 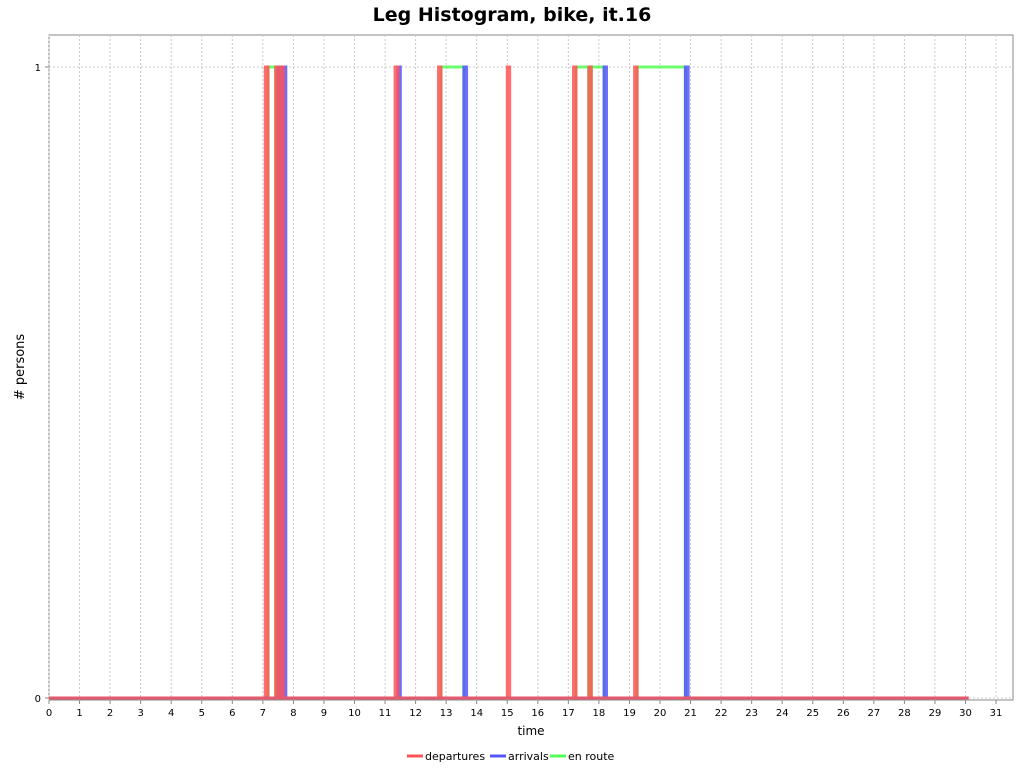 I want to click on x-tick-label: 13, so click(x=446, y=713).